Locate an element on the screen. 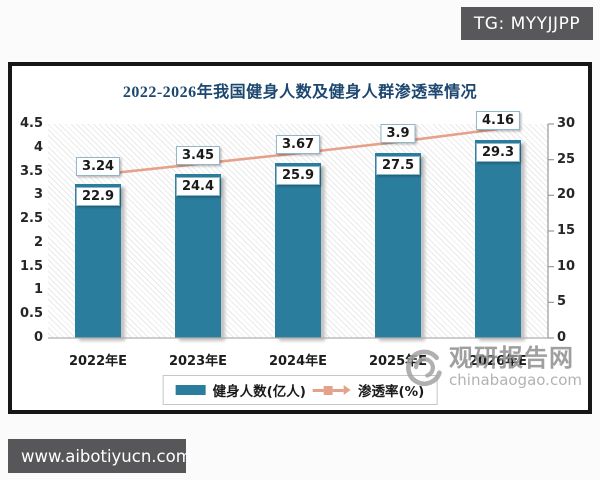 This screenshot has height=480, width=600. right-axis-tick: 30 is located at coordinates (566, 123).